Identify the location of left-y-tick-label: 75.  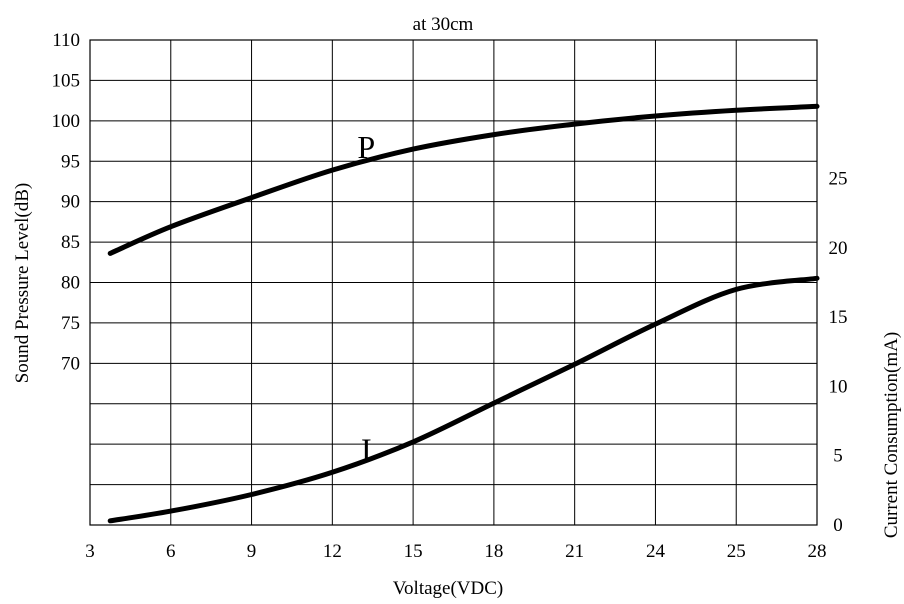
(70, 323).